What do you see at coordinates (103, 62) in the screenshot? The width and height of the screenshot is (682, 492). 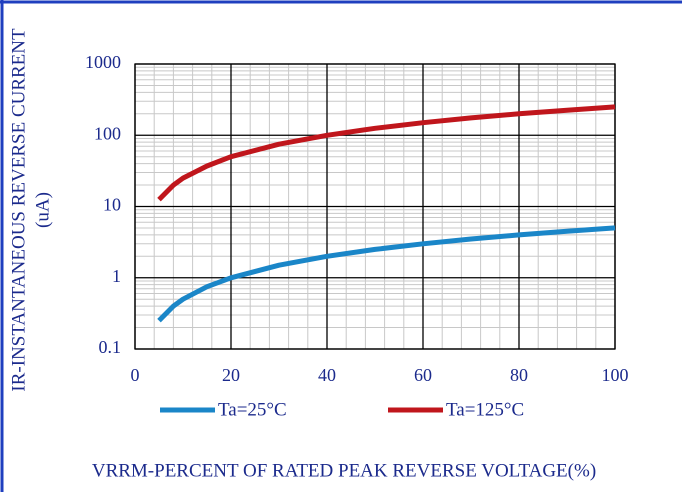 I see `y-tick-label: 1000` at bounding box center [103, 62].